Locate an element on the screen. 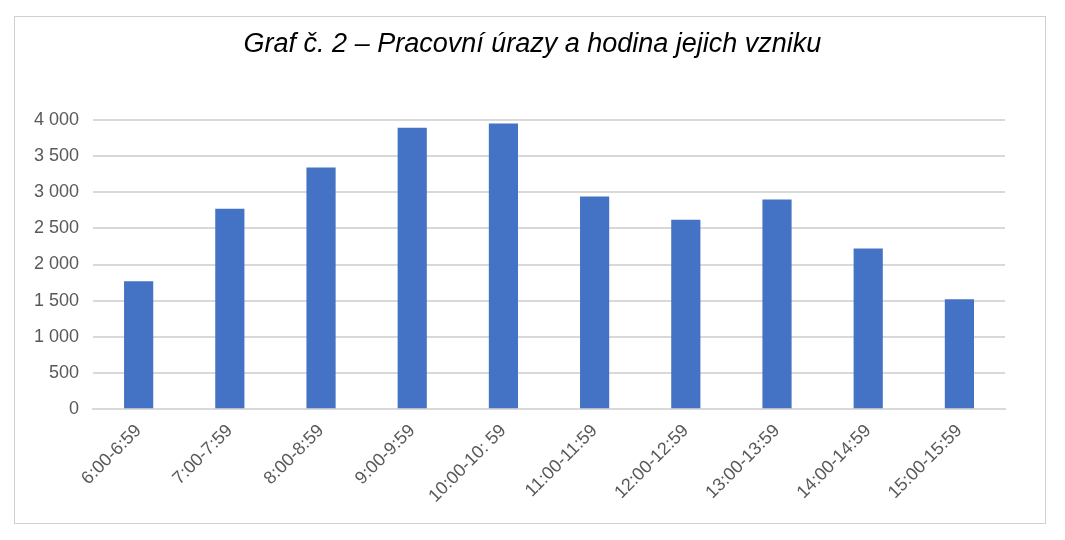 This screenshot has height=540, width=1065. y-tick-label: 1 000 is located at coordinates (57, 335).